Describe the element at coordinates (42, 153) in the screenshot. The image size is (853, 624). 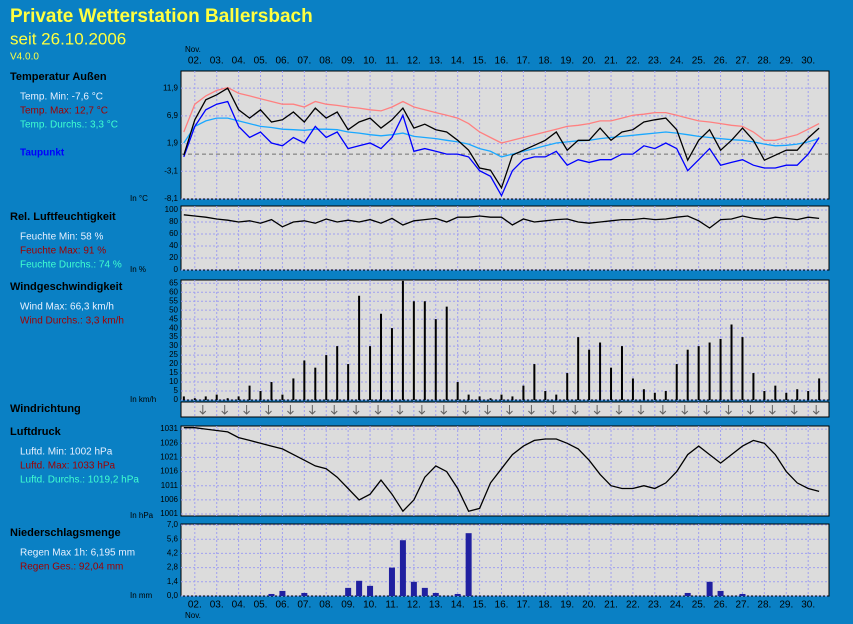
I see `legend-entry: Taupunkt` at that location.